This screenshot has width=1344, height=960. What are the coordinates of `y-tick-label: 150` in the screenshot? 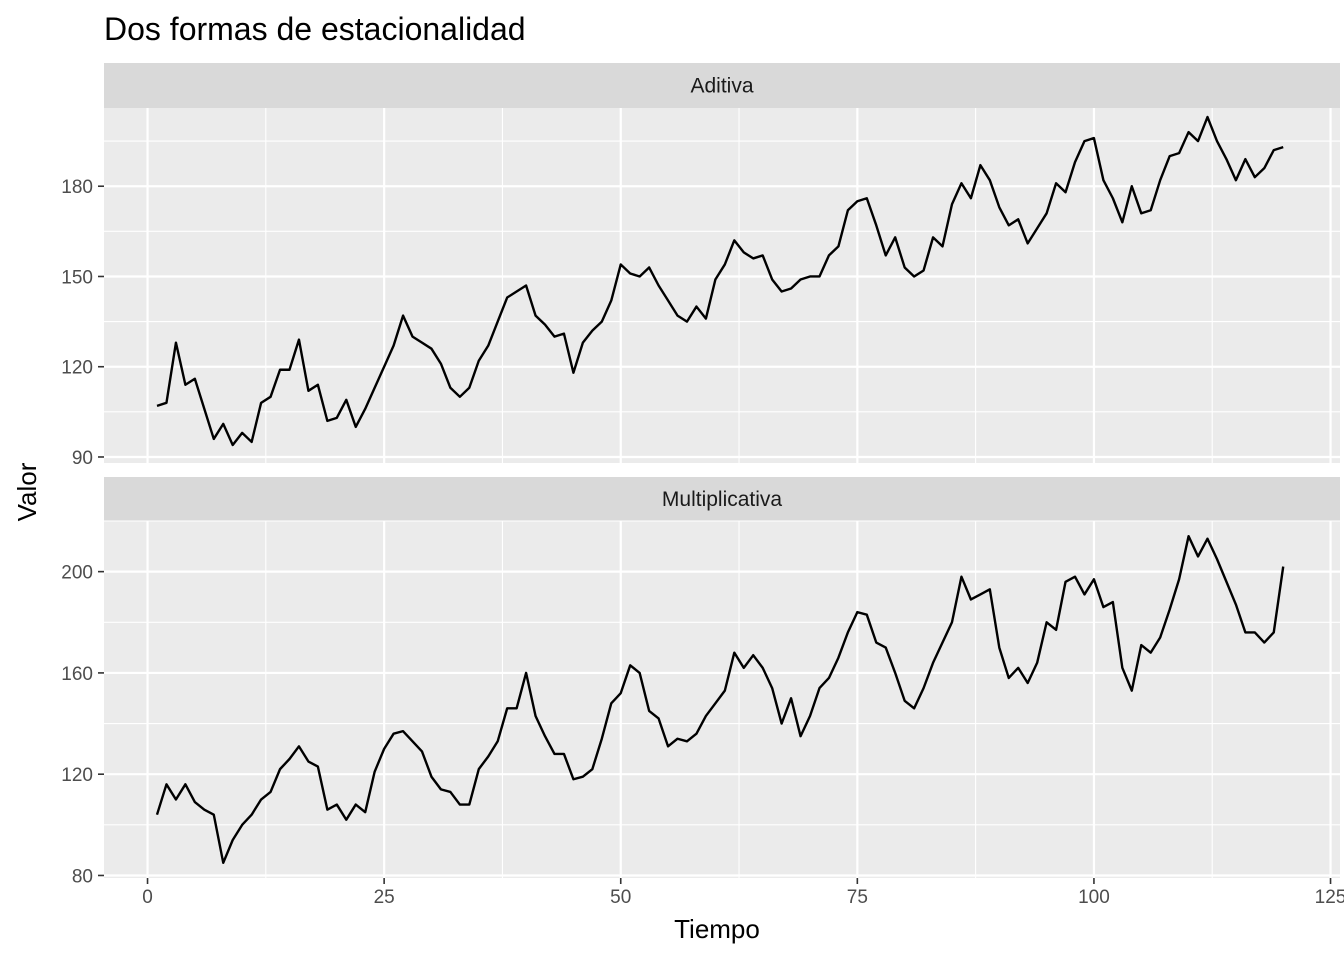 It's located at (77, 277).